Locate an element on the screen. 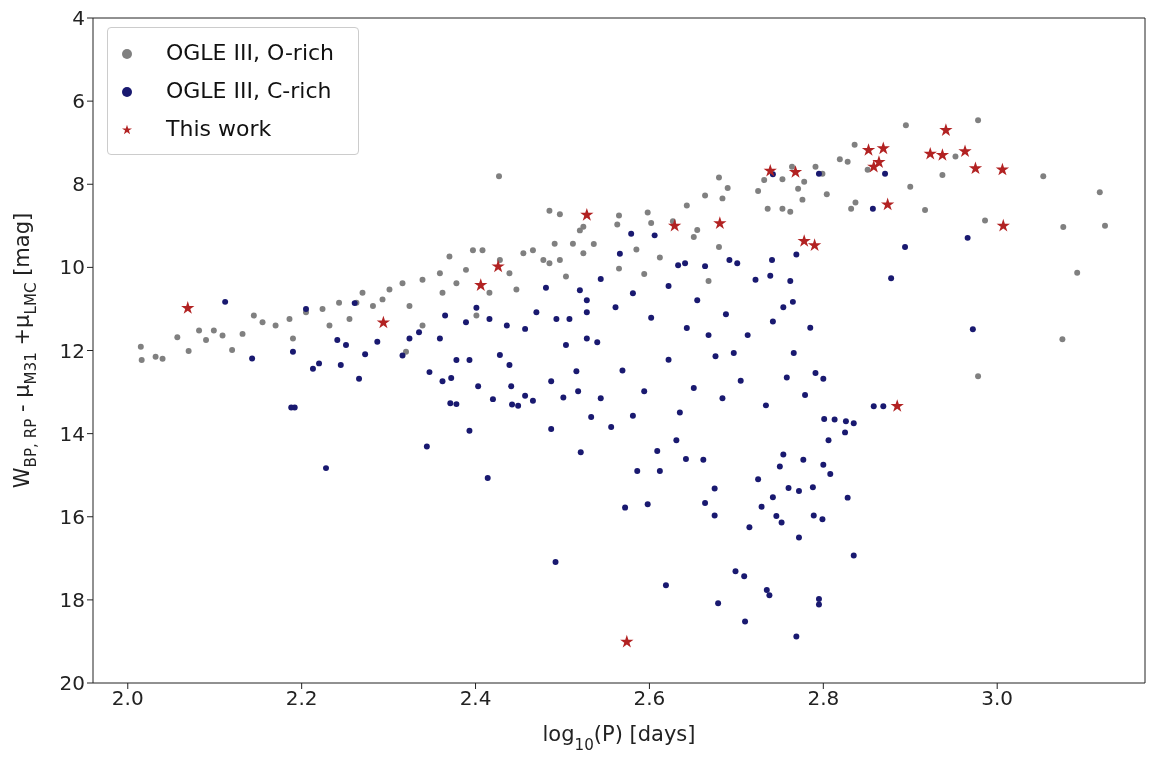 The height and width of the screenshot is (767, 1150). y-tick-label: 4 is located at coordinates (78, 18).